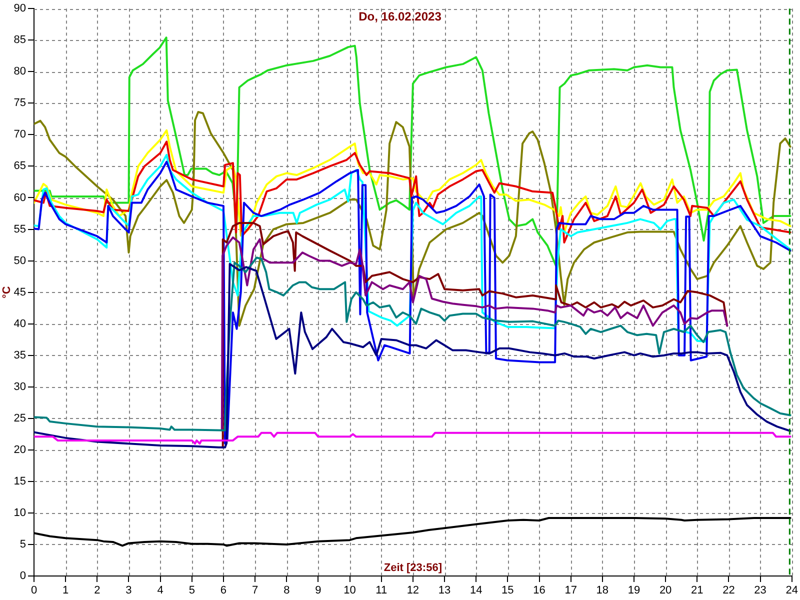 The height and width of the screenshot is (600, 800). I want to click on x-tick-label: 21, so click(697, 590).